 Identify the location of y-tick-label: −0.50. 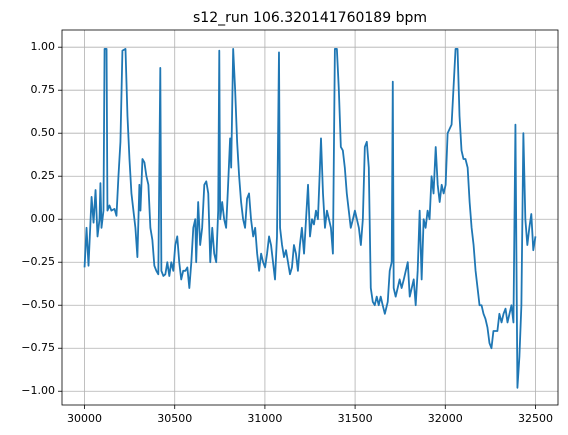
(38, 304).